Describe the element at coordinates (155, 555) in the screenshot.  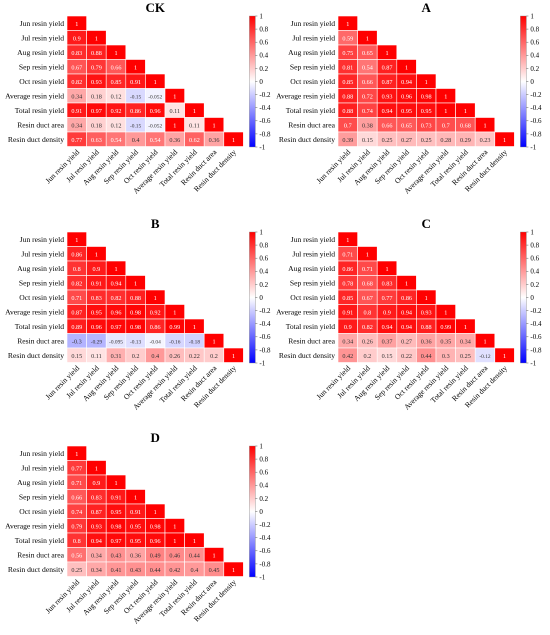
I see `cell-value-label: 0.49` at that location.